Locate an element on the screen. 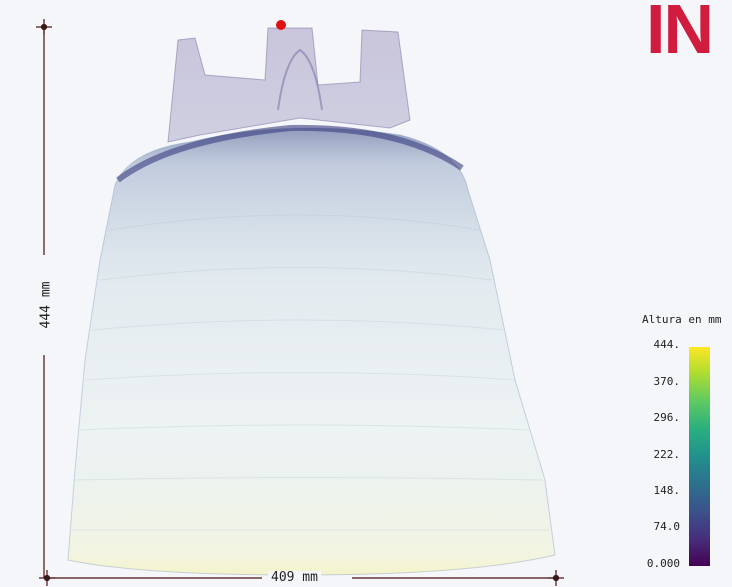 This screenshot has height=587, width=732. legend-tick: 222. is located at coordinates (667, 454).